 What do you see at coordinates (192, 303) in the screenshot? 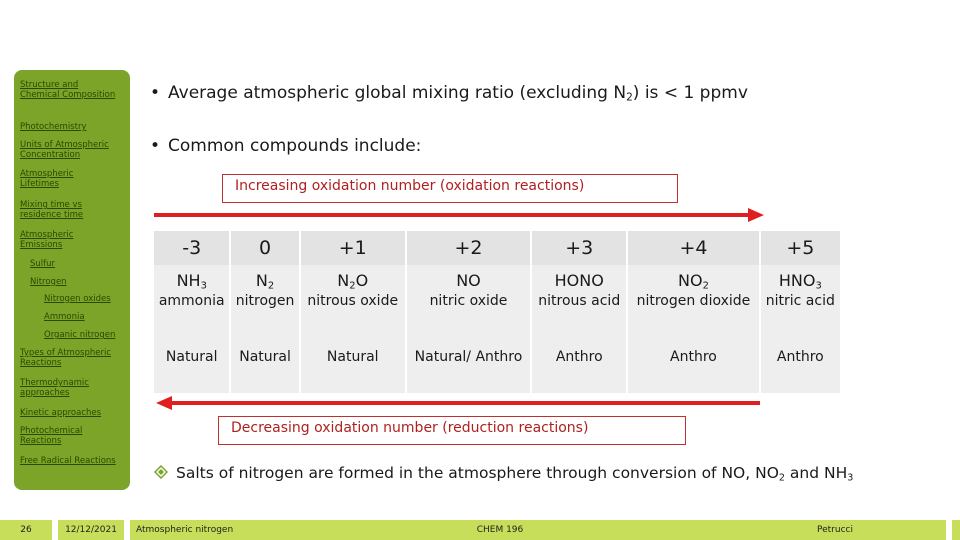
I see `compound-cell: NH3 ammonia` at bounding box center [192, 303].